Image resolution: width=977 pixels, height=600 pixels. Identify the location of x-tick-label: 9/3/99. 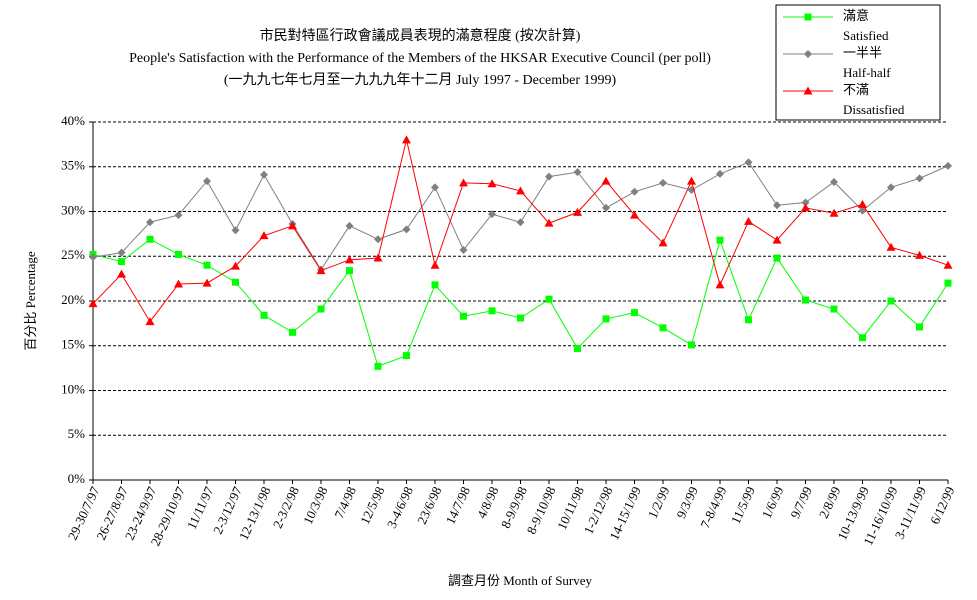
(687, 502).